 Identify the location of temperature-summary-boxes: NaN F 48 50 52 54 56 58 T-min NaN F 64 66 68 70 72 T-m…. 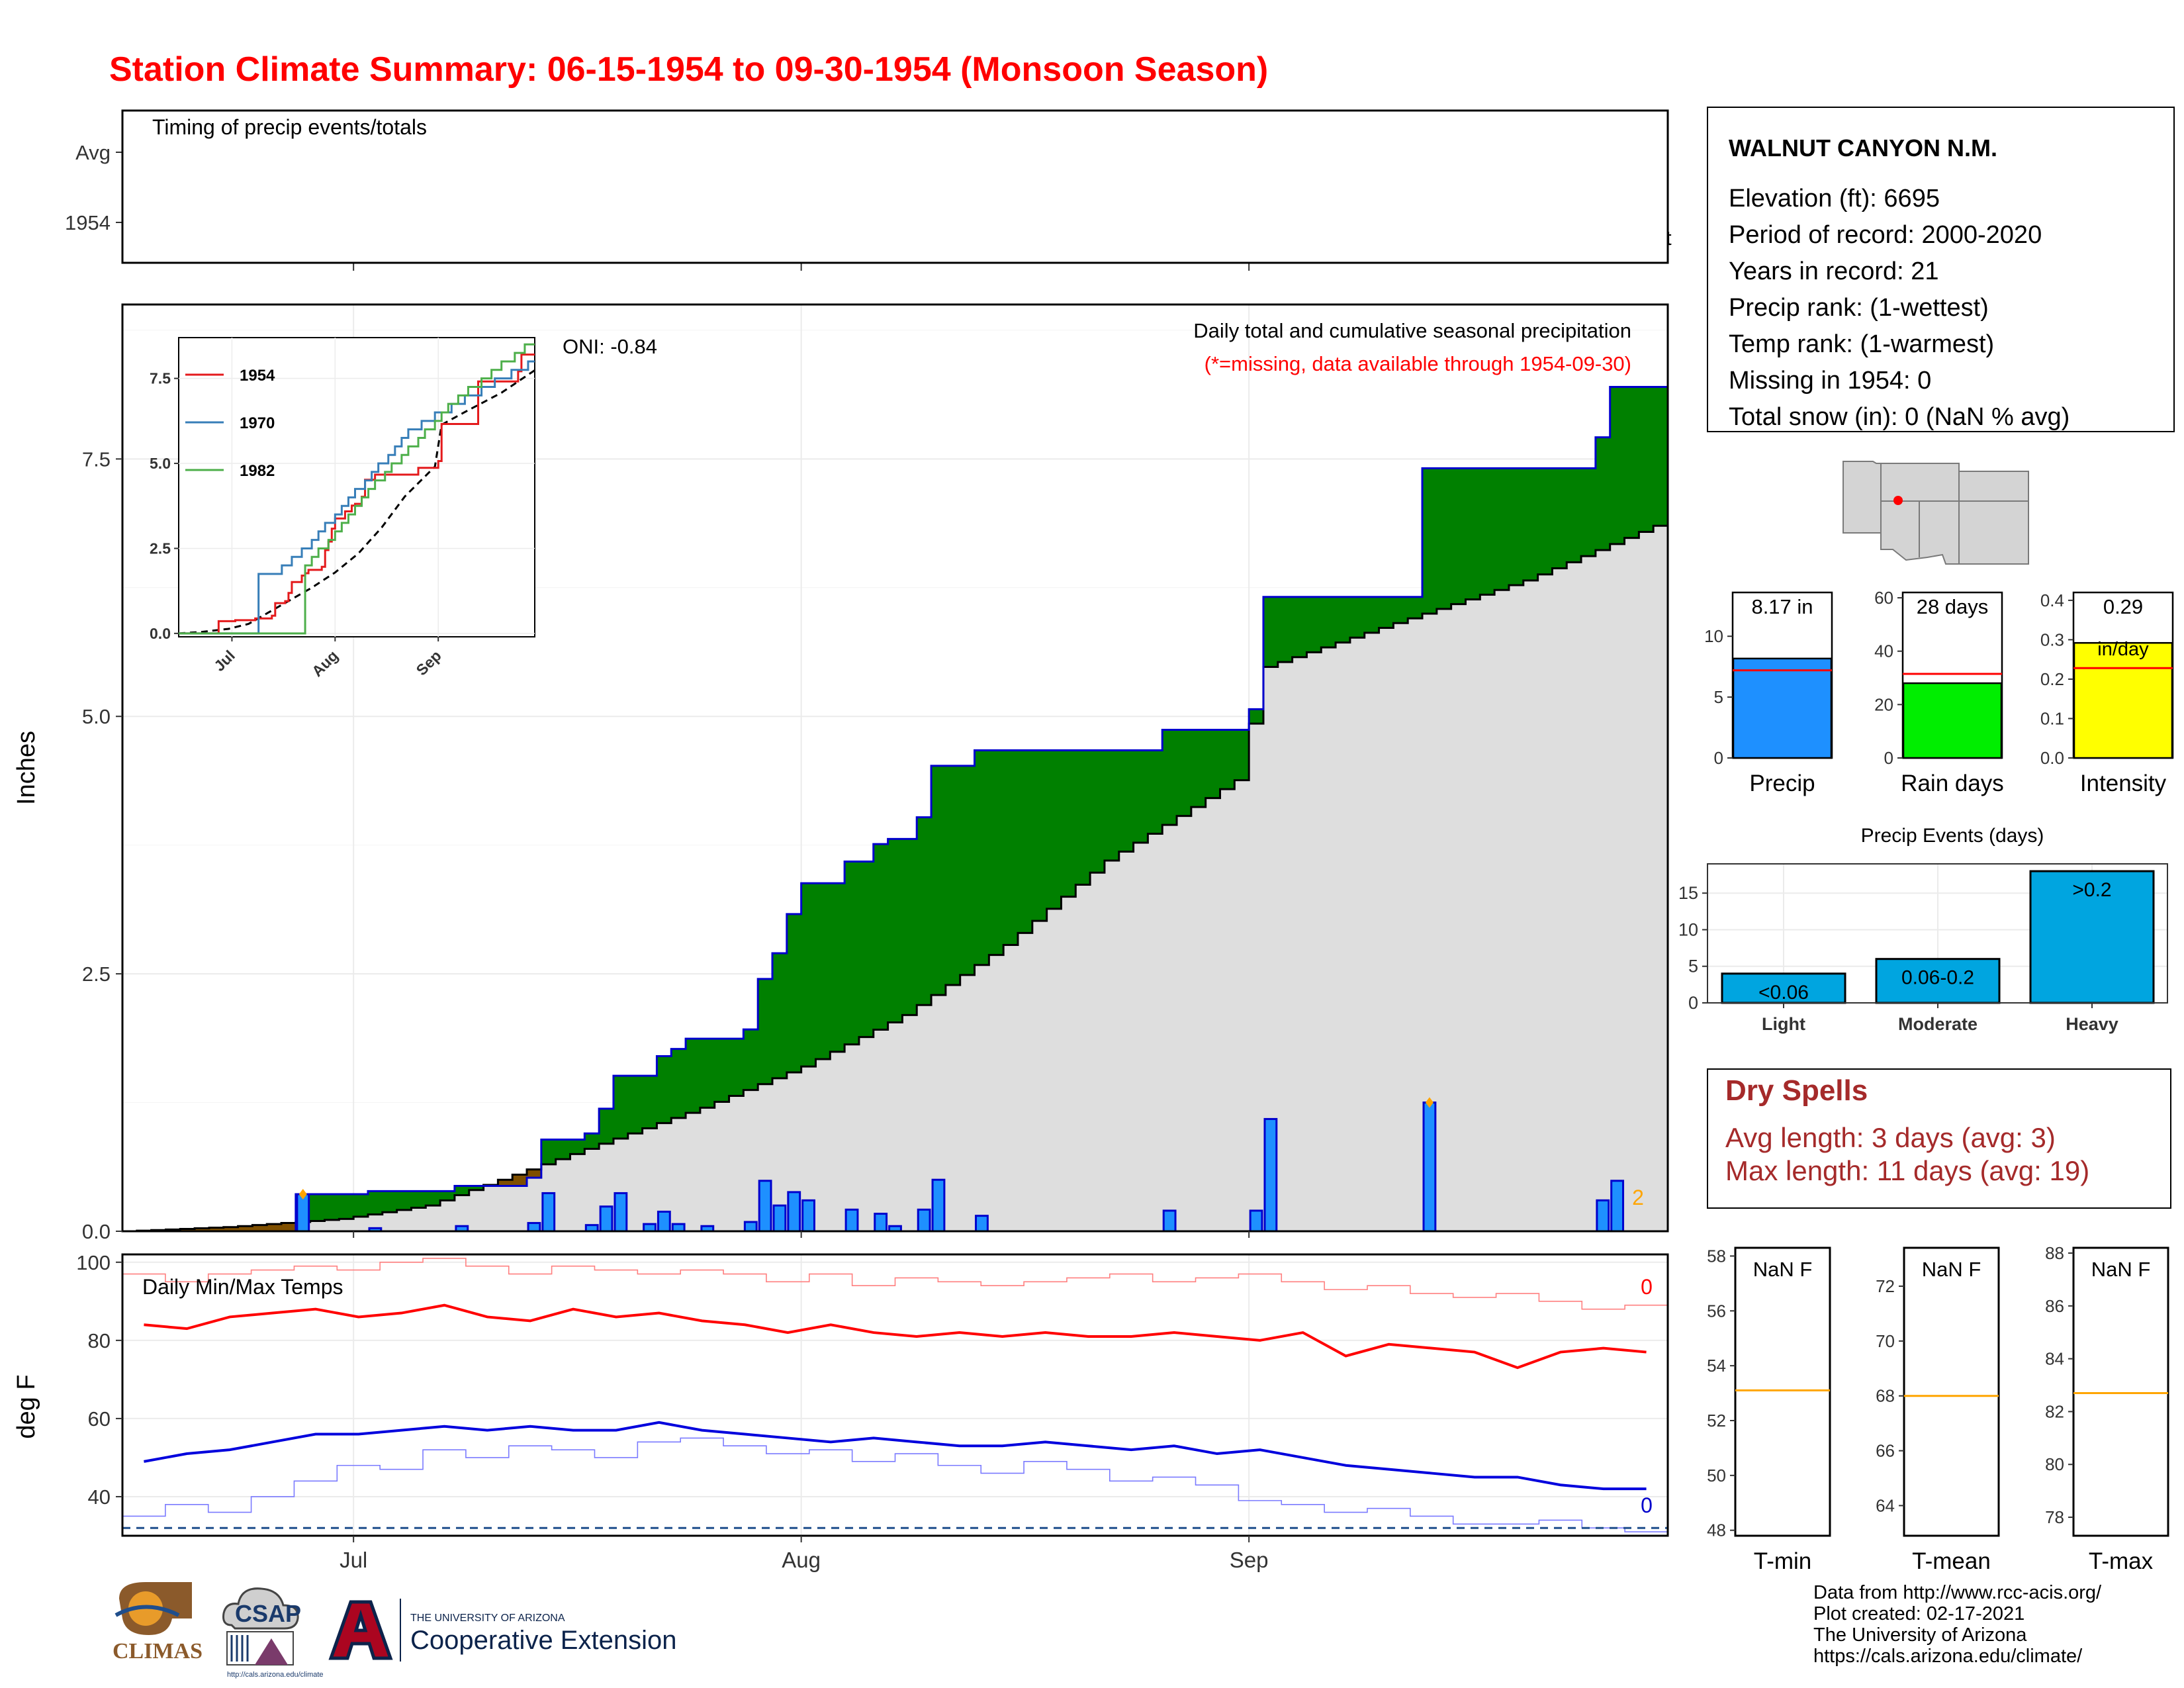
(1938, 1408).